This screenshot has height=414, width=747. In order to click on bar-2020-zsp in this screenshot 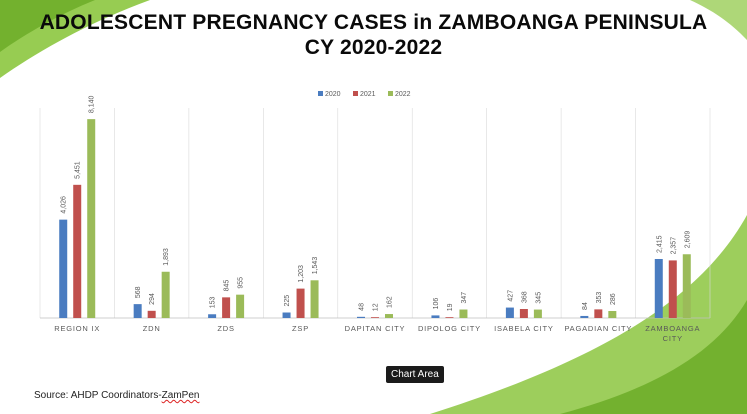, I will do `click(286, 315)`.